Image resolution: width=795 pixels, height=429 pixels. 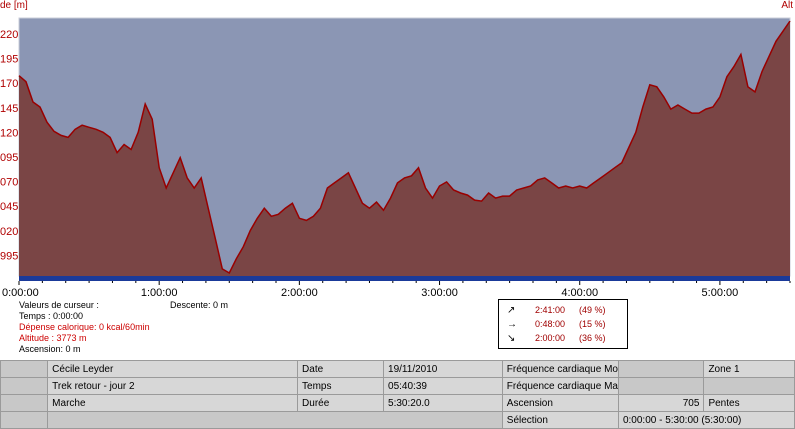 What do you see at coordinates (59, 305) in the screenshot?
I see `cursor-title: Valeurs de curseur :` at bounding box center [59, 305].